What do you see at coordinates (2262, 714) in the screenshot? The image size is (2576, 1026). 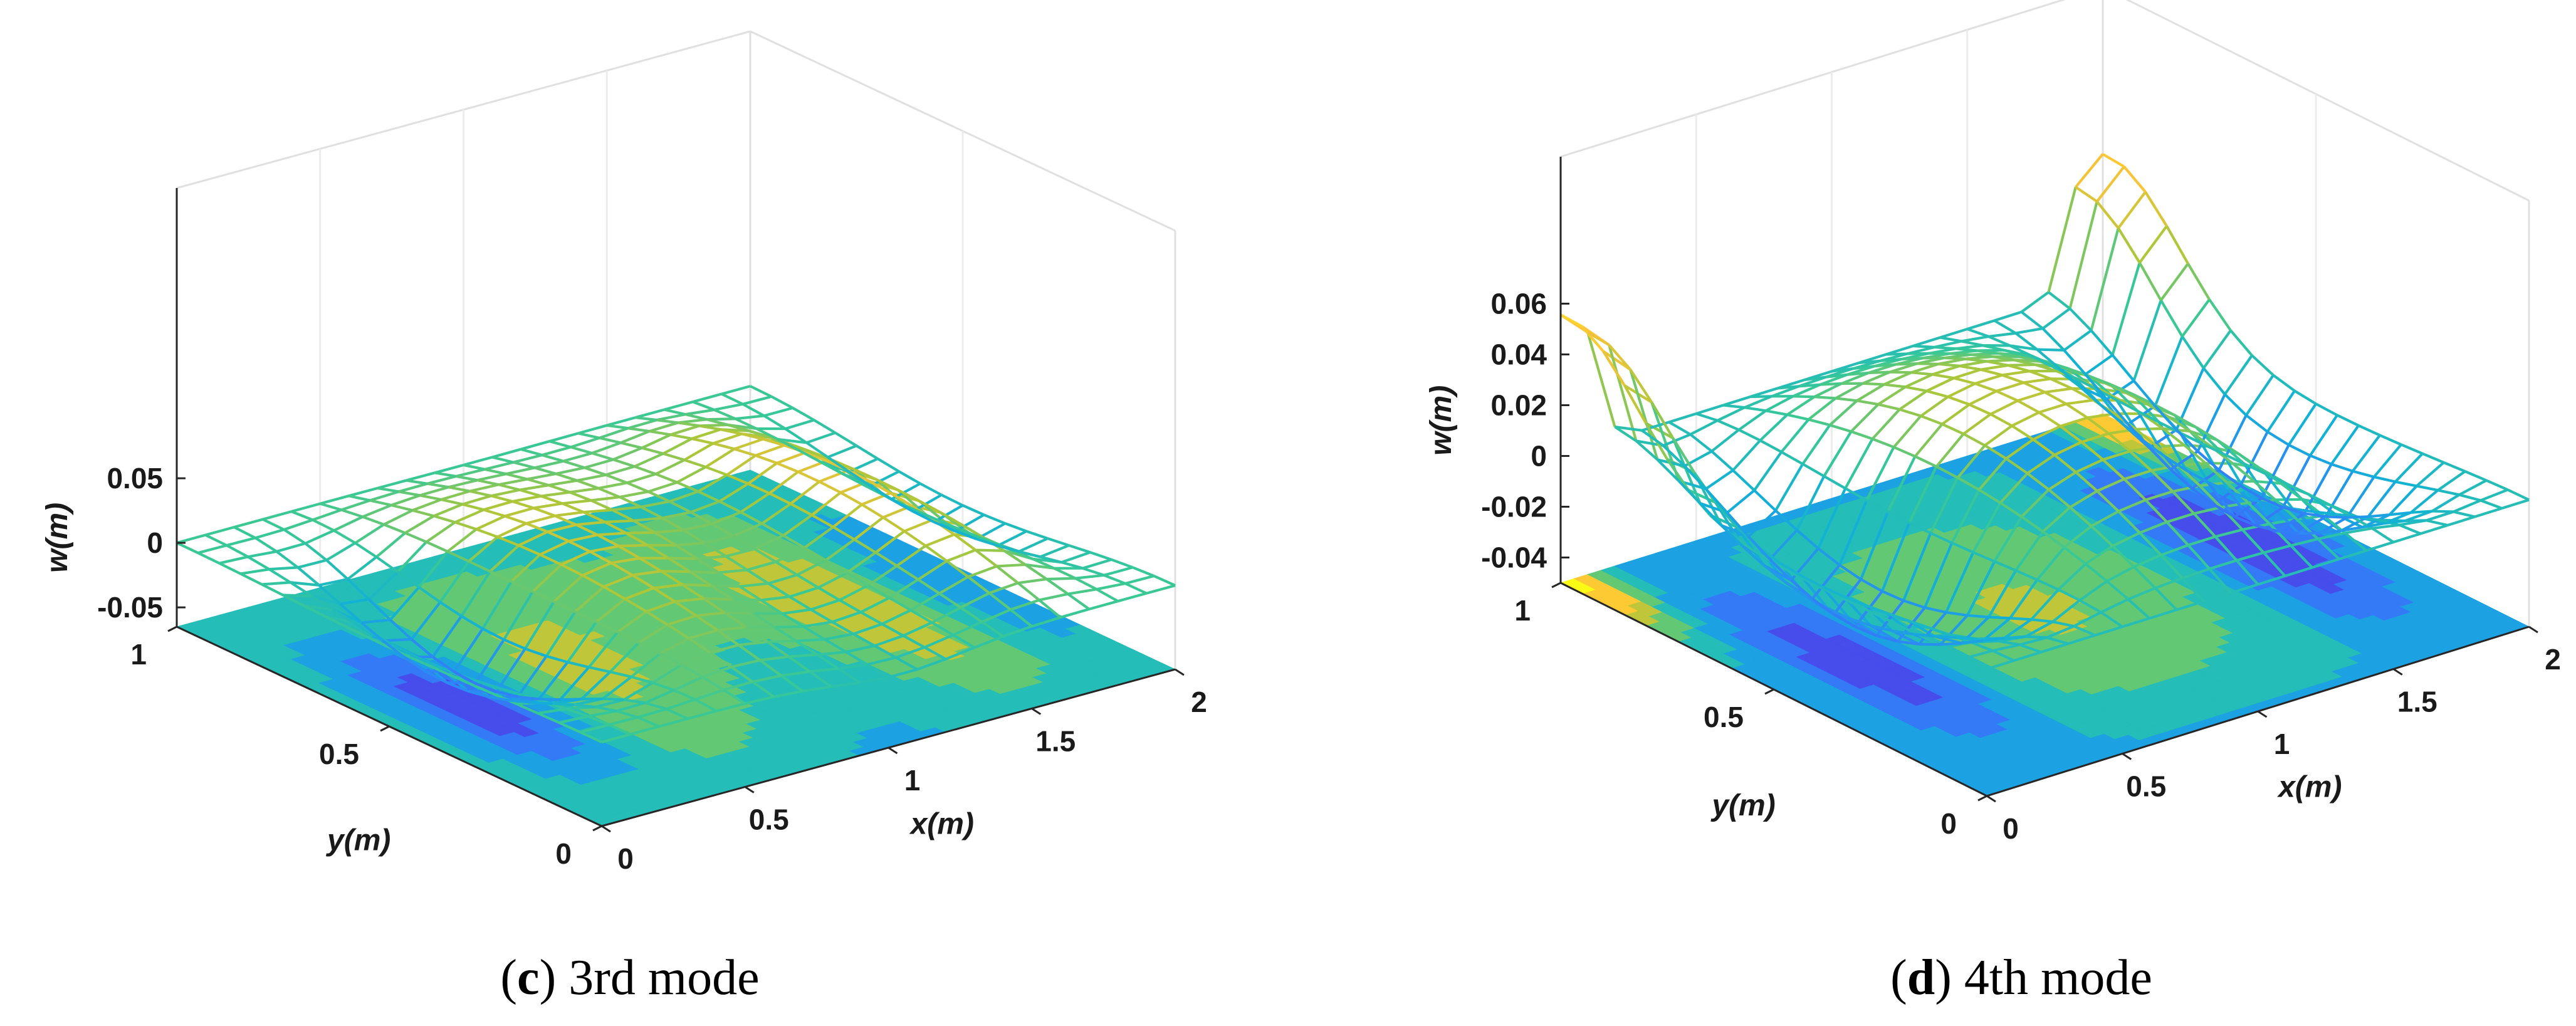 I see `x-tick` at bounding box center [2262, 714].